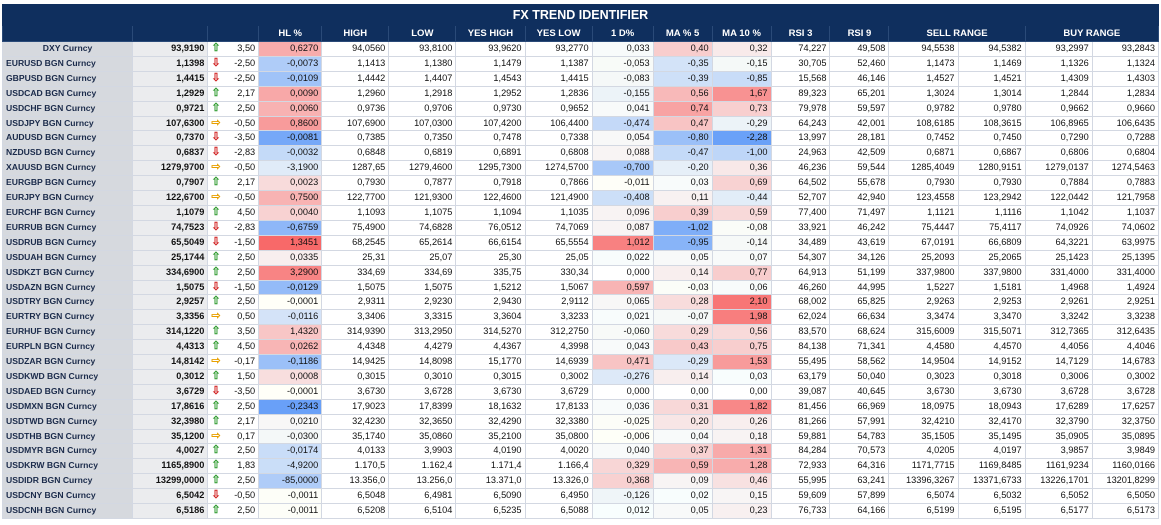 This screenshot has height=525, width=1161. I want to click on buy-range-upper-cell: 74,0926, so click(1058, 227).